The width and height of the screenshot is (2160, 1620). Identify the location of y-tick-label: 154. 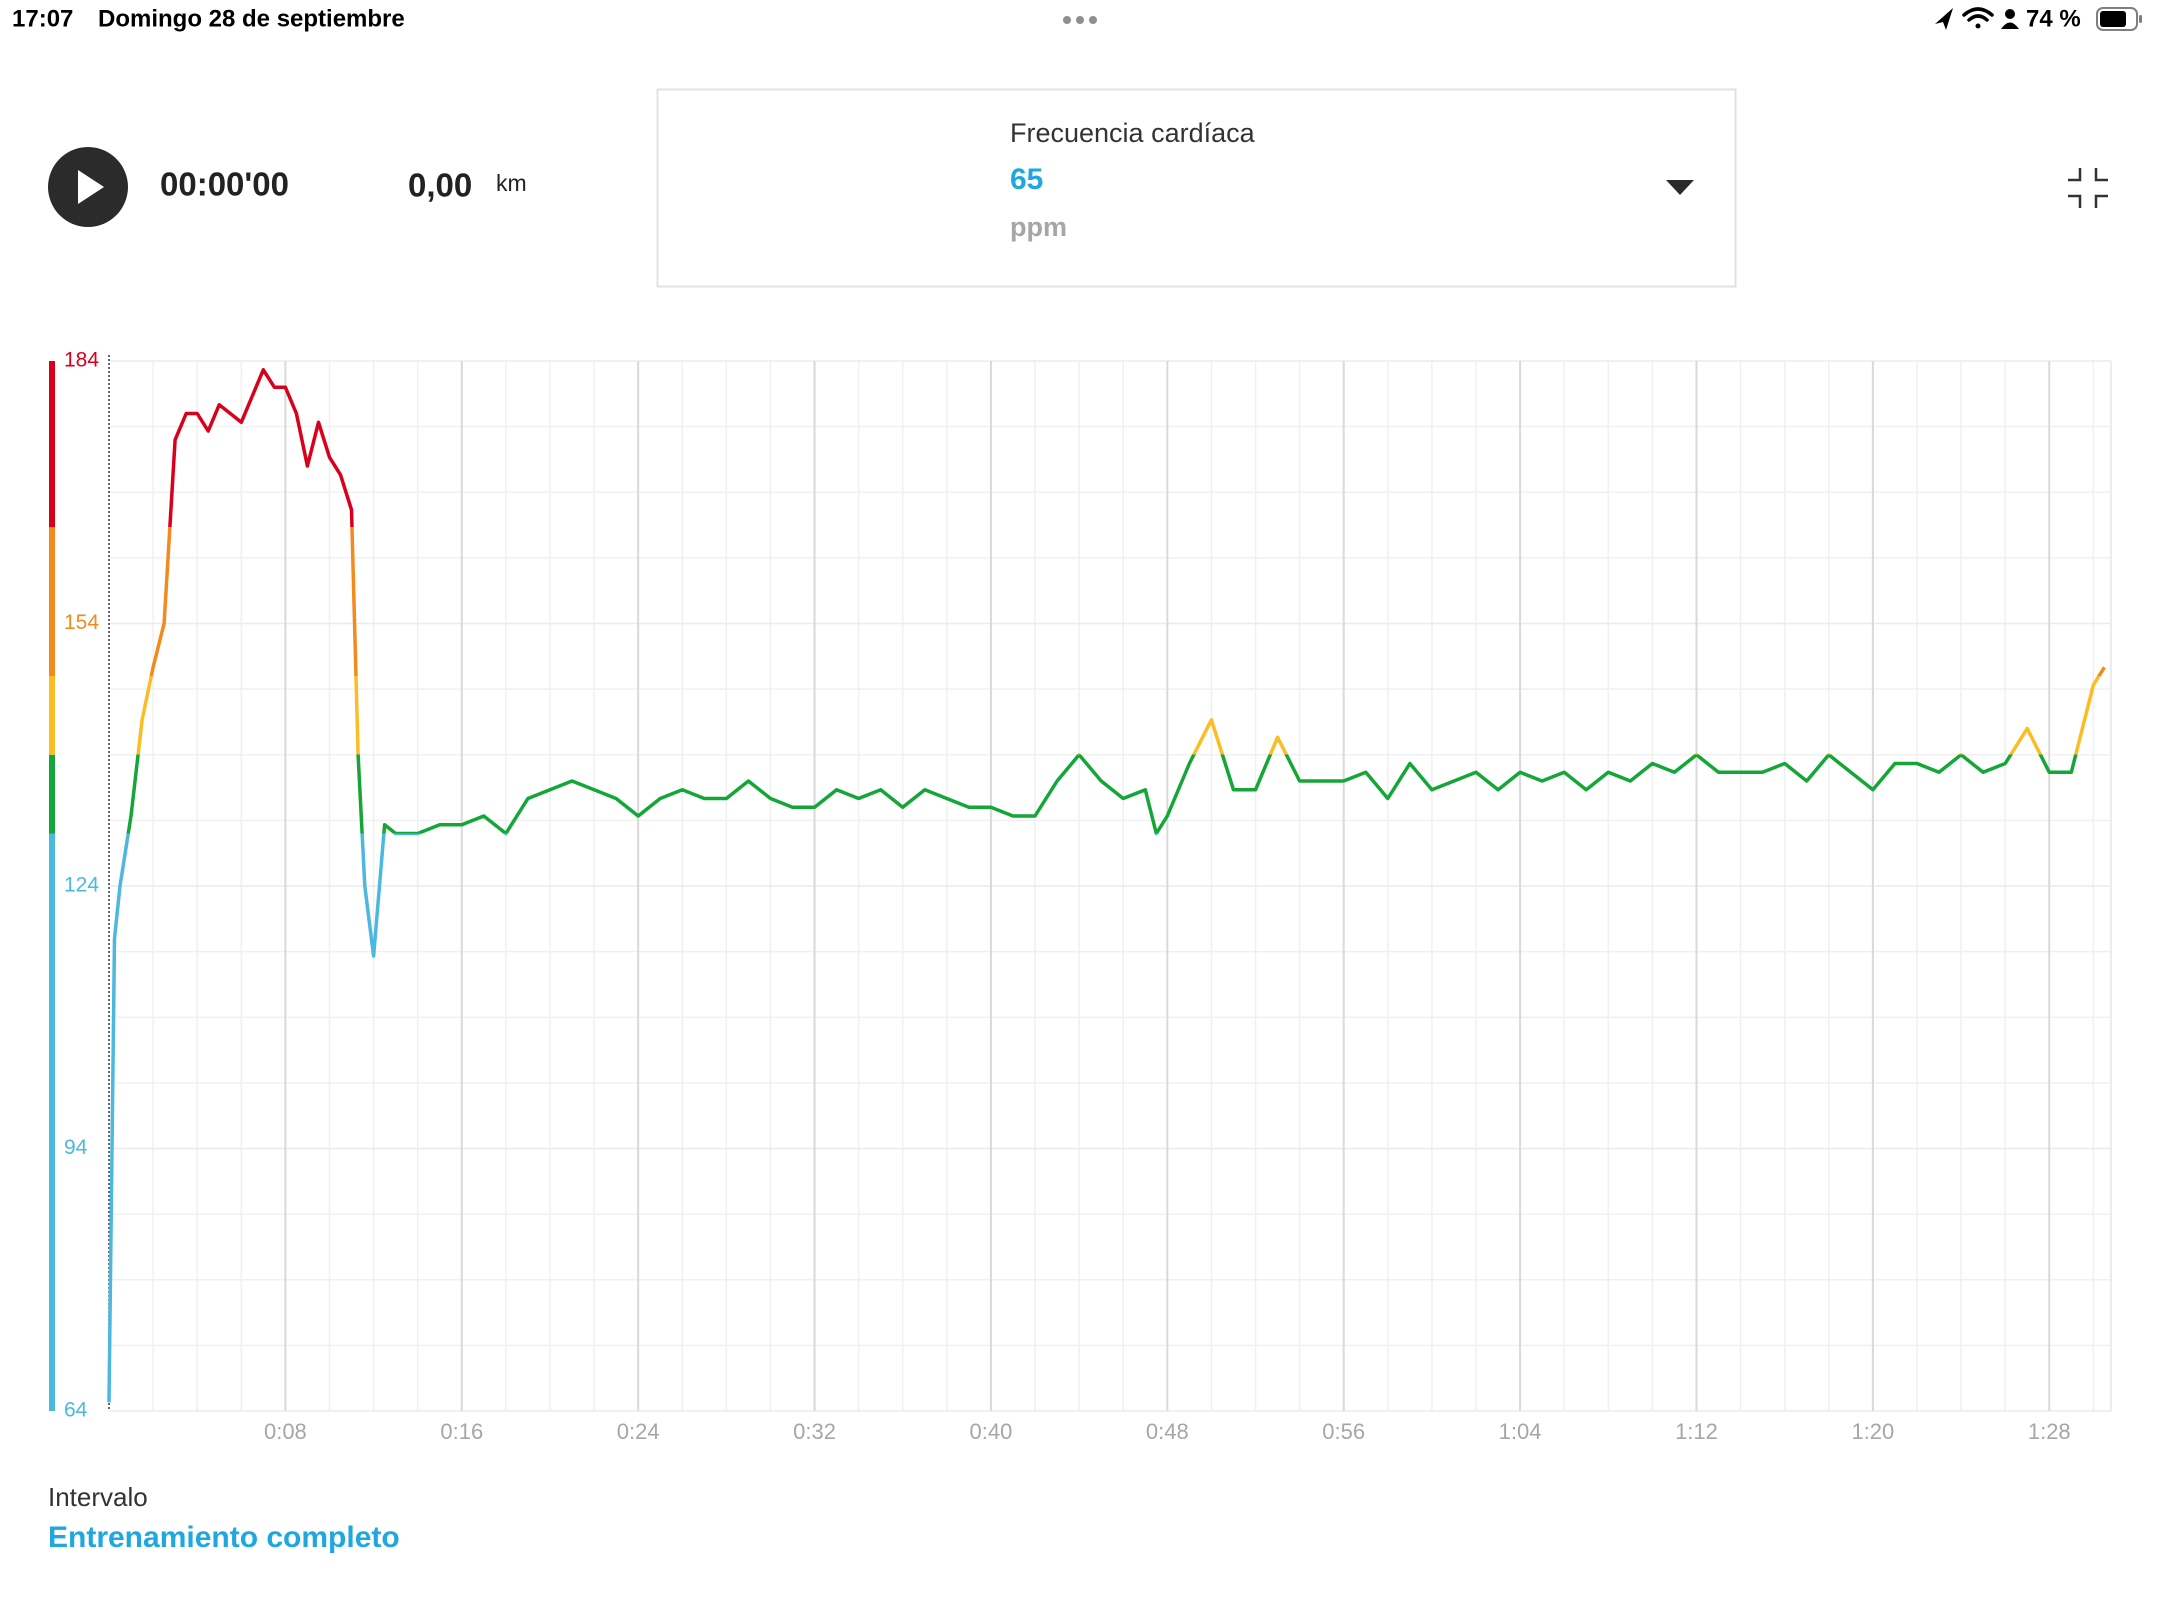
(81, 622).